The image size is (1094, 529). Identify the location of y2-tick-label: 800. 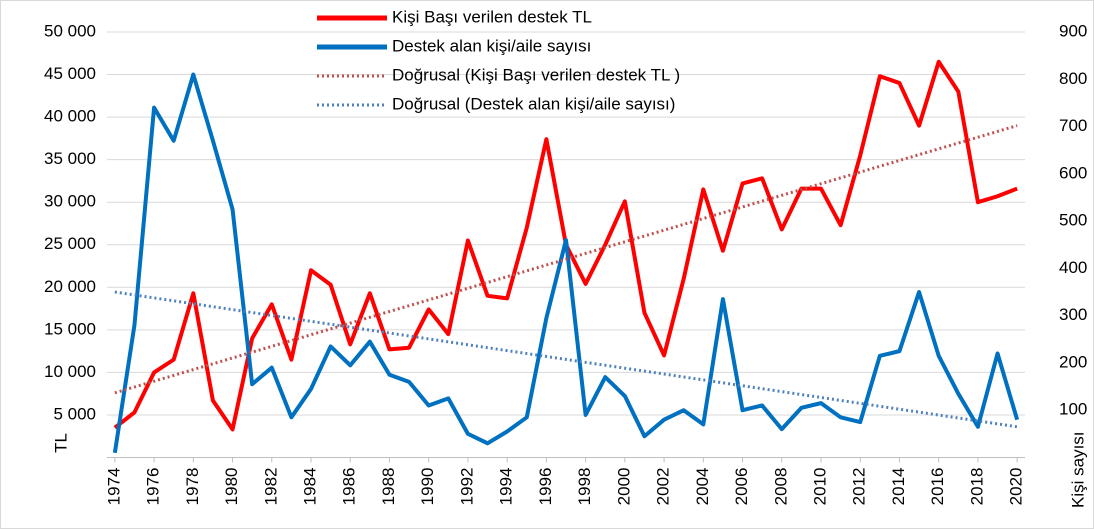
(1073, 78).